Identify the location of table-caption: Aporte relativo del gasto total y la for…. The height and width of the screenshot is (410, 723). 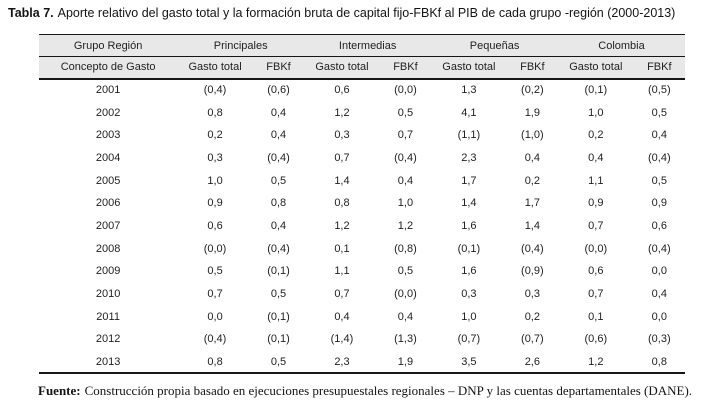
(366, 13).